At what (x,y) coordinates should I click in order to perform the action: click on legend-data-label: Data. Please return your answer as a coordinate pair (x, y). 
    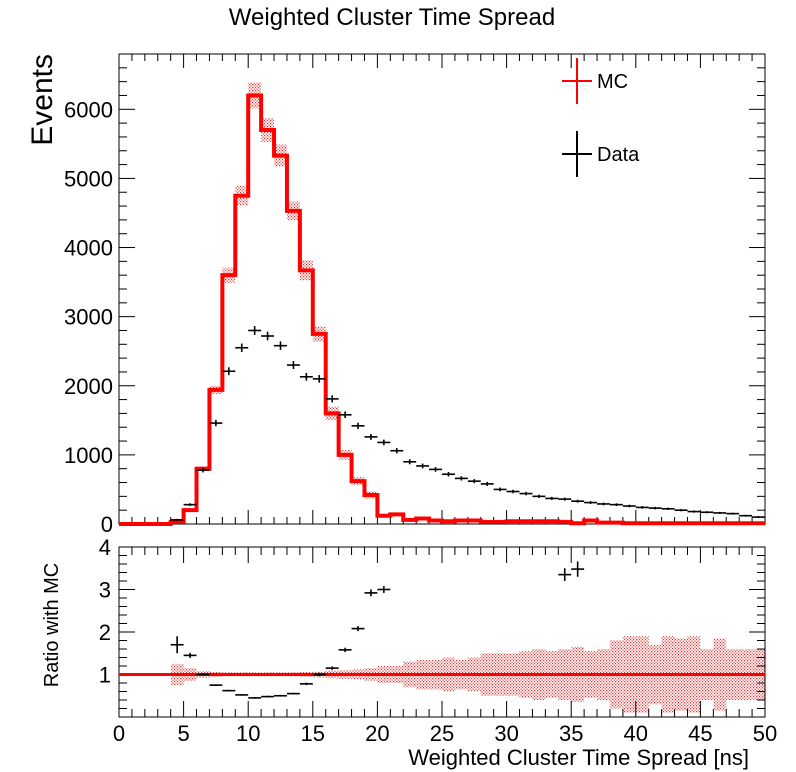
    Looking at the image, I should click on (618, 155).